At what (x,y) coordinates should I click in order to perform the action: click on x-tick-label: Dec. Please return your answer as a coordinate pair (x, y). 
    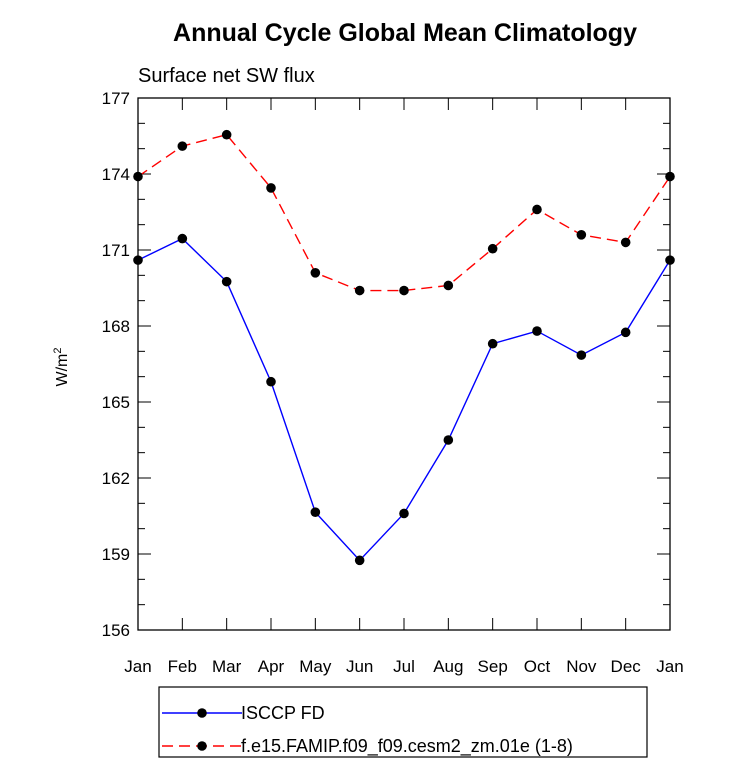
    Looking at the image, I should click on (626, 666).